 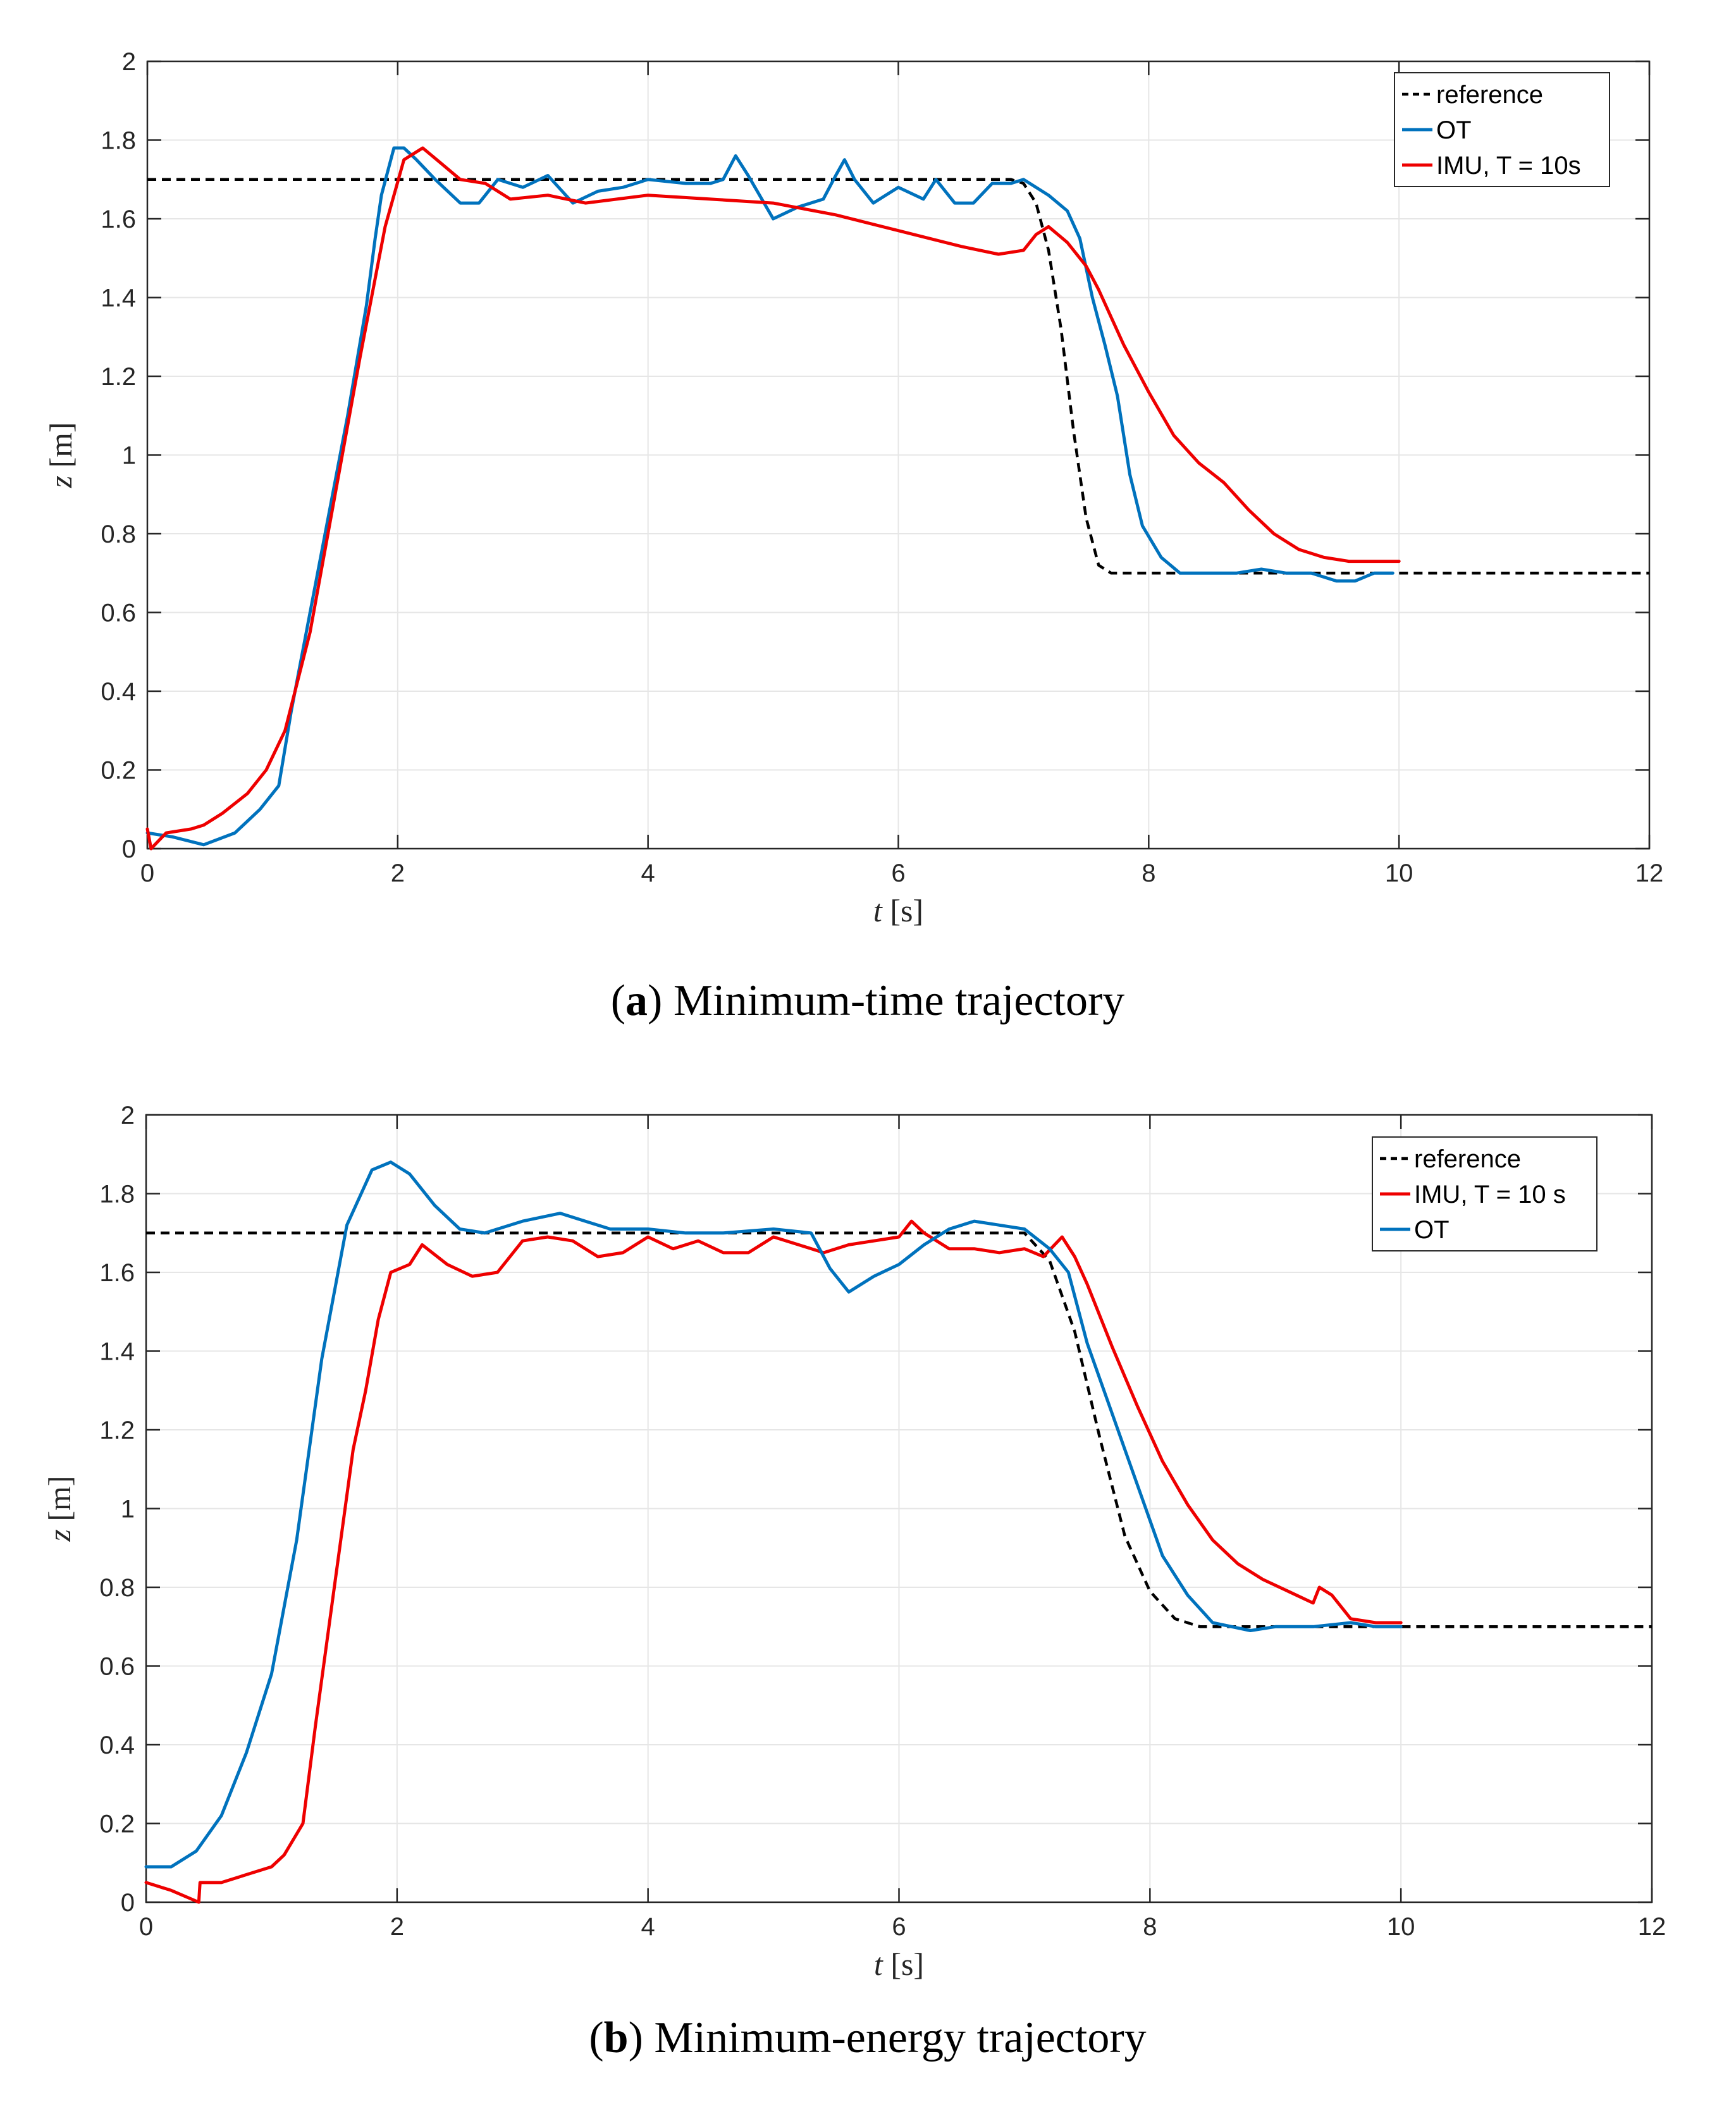 I want to click on chart-b-legend-label: reference, so click(x=1467, y=1159).